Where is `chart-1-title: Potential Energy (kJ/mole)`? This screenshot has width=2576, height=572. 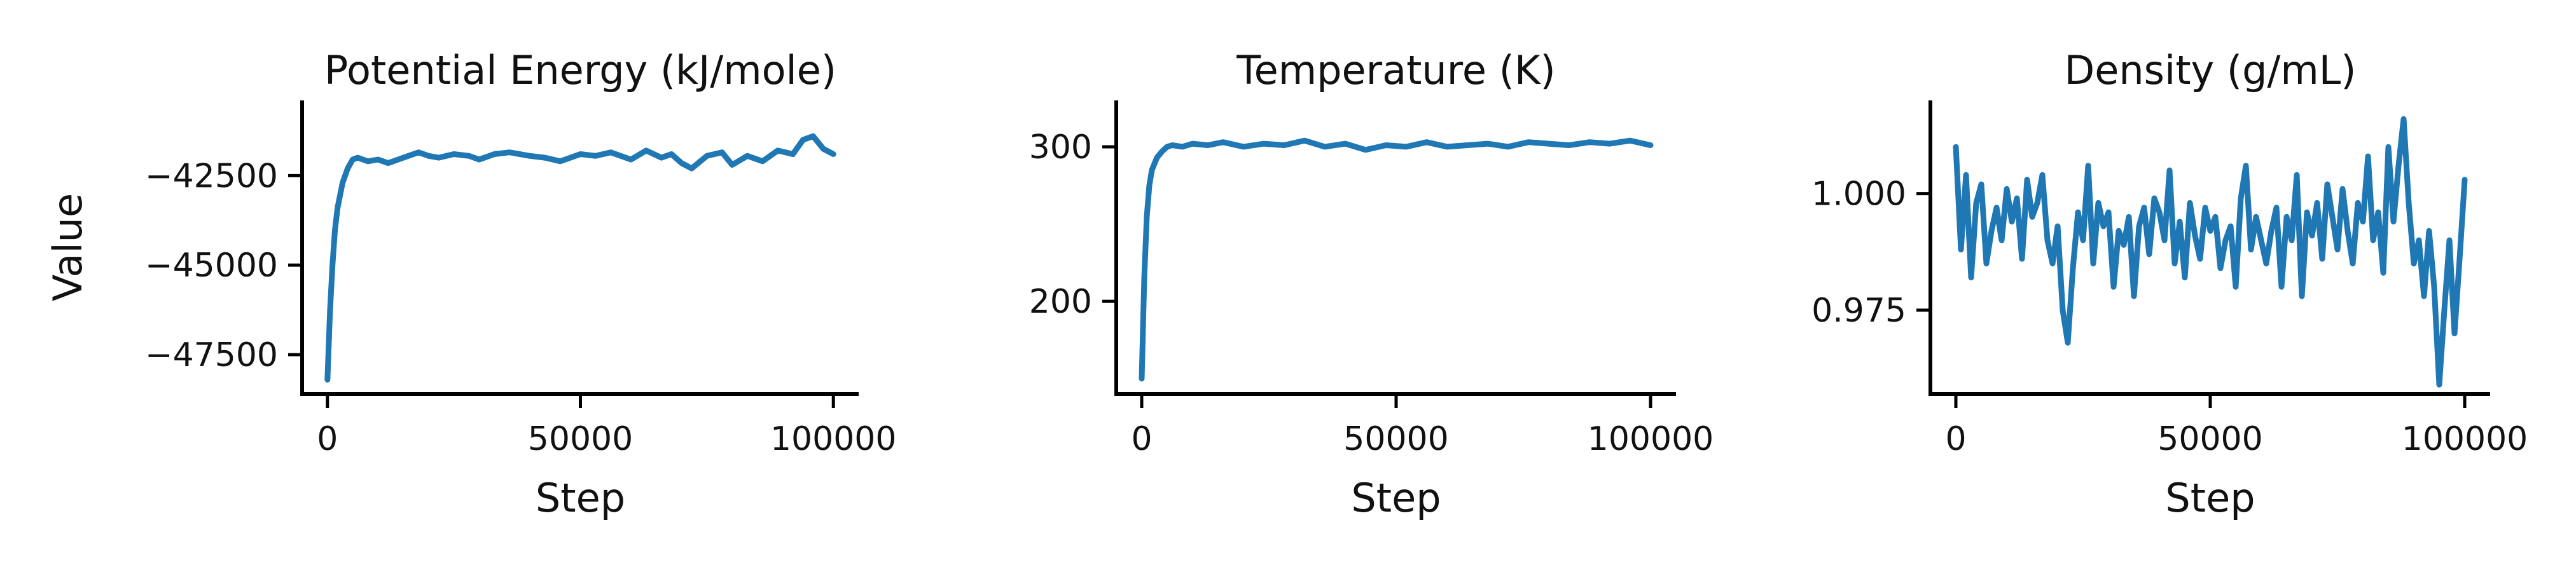
chart-1-title: Potential Energy (kJ/mole) is located at coordinates (580, 70).